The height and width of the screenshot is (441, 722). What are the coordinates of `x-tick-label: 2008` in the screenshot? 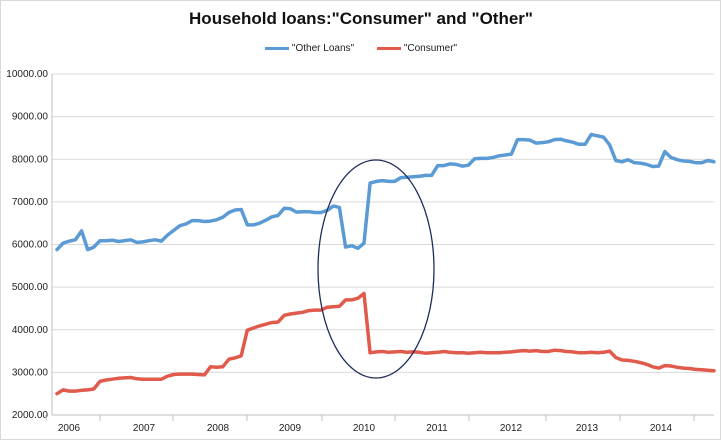 It's located at (218, 428).